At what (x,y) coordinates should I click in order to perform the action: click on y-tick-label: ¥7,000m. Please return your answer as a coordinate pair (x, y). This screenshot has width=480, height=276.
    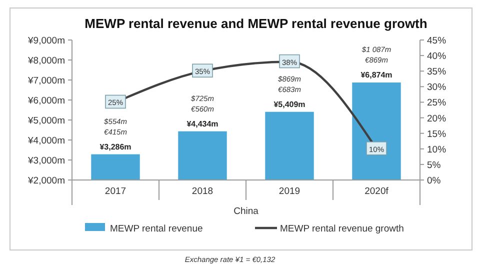
    Looking at the image, I should click on (46, 81).